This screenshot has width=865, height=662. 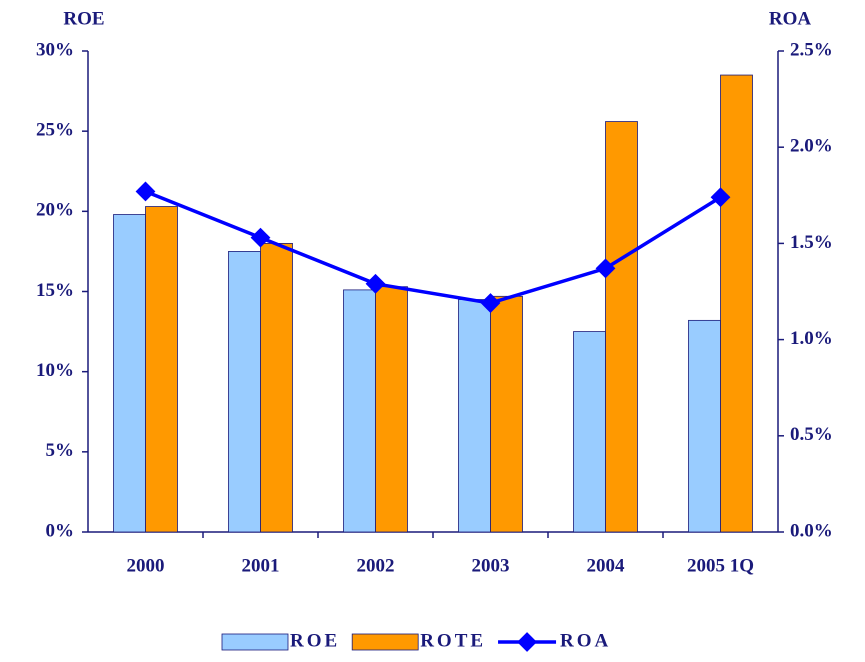 What do you see at coordinates (55, 130) in the screenshot?
I see `y-tick-label: 25%` at bounding box center [55, 130].